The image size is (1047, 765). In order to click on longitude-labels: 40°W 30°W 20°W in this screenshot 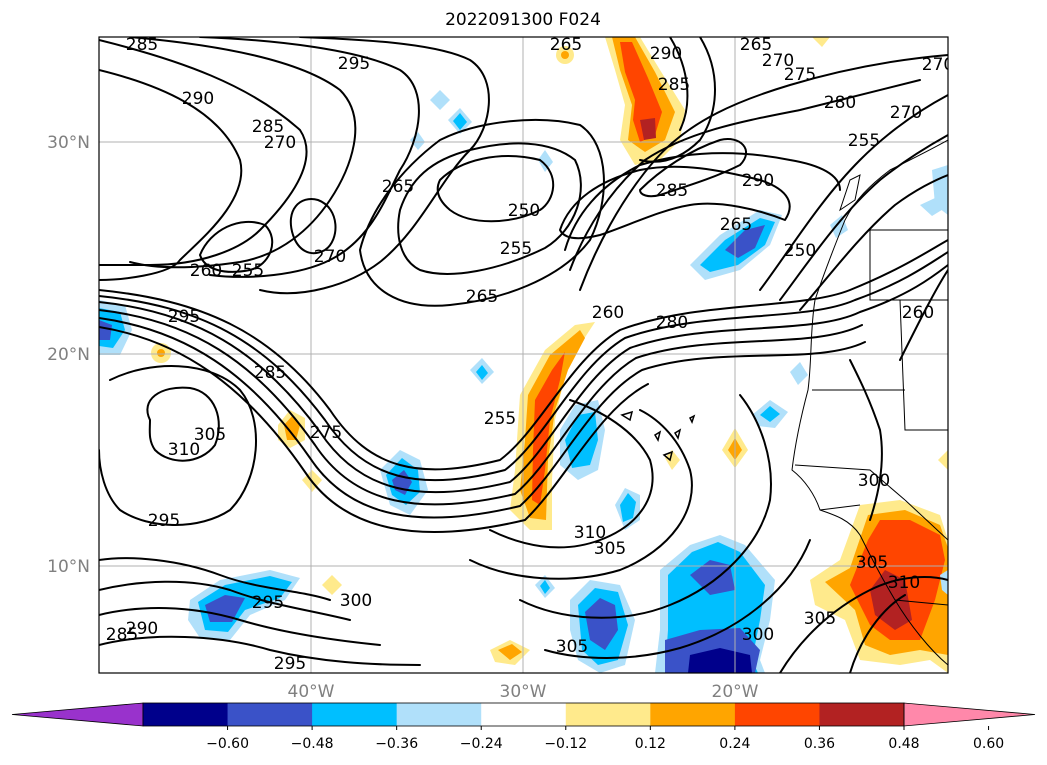, I will do `click(523, 692)`.